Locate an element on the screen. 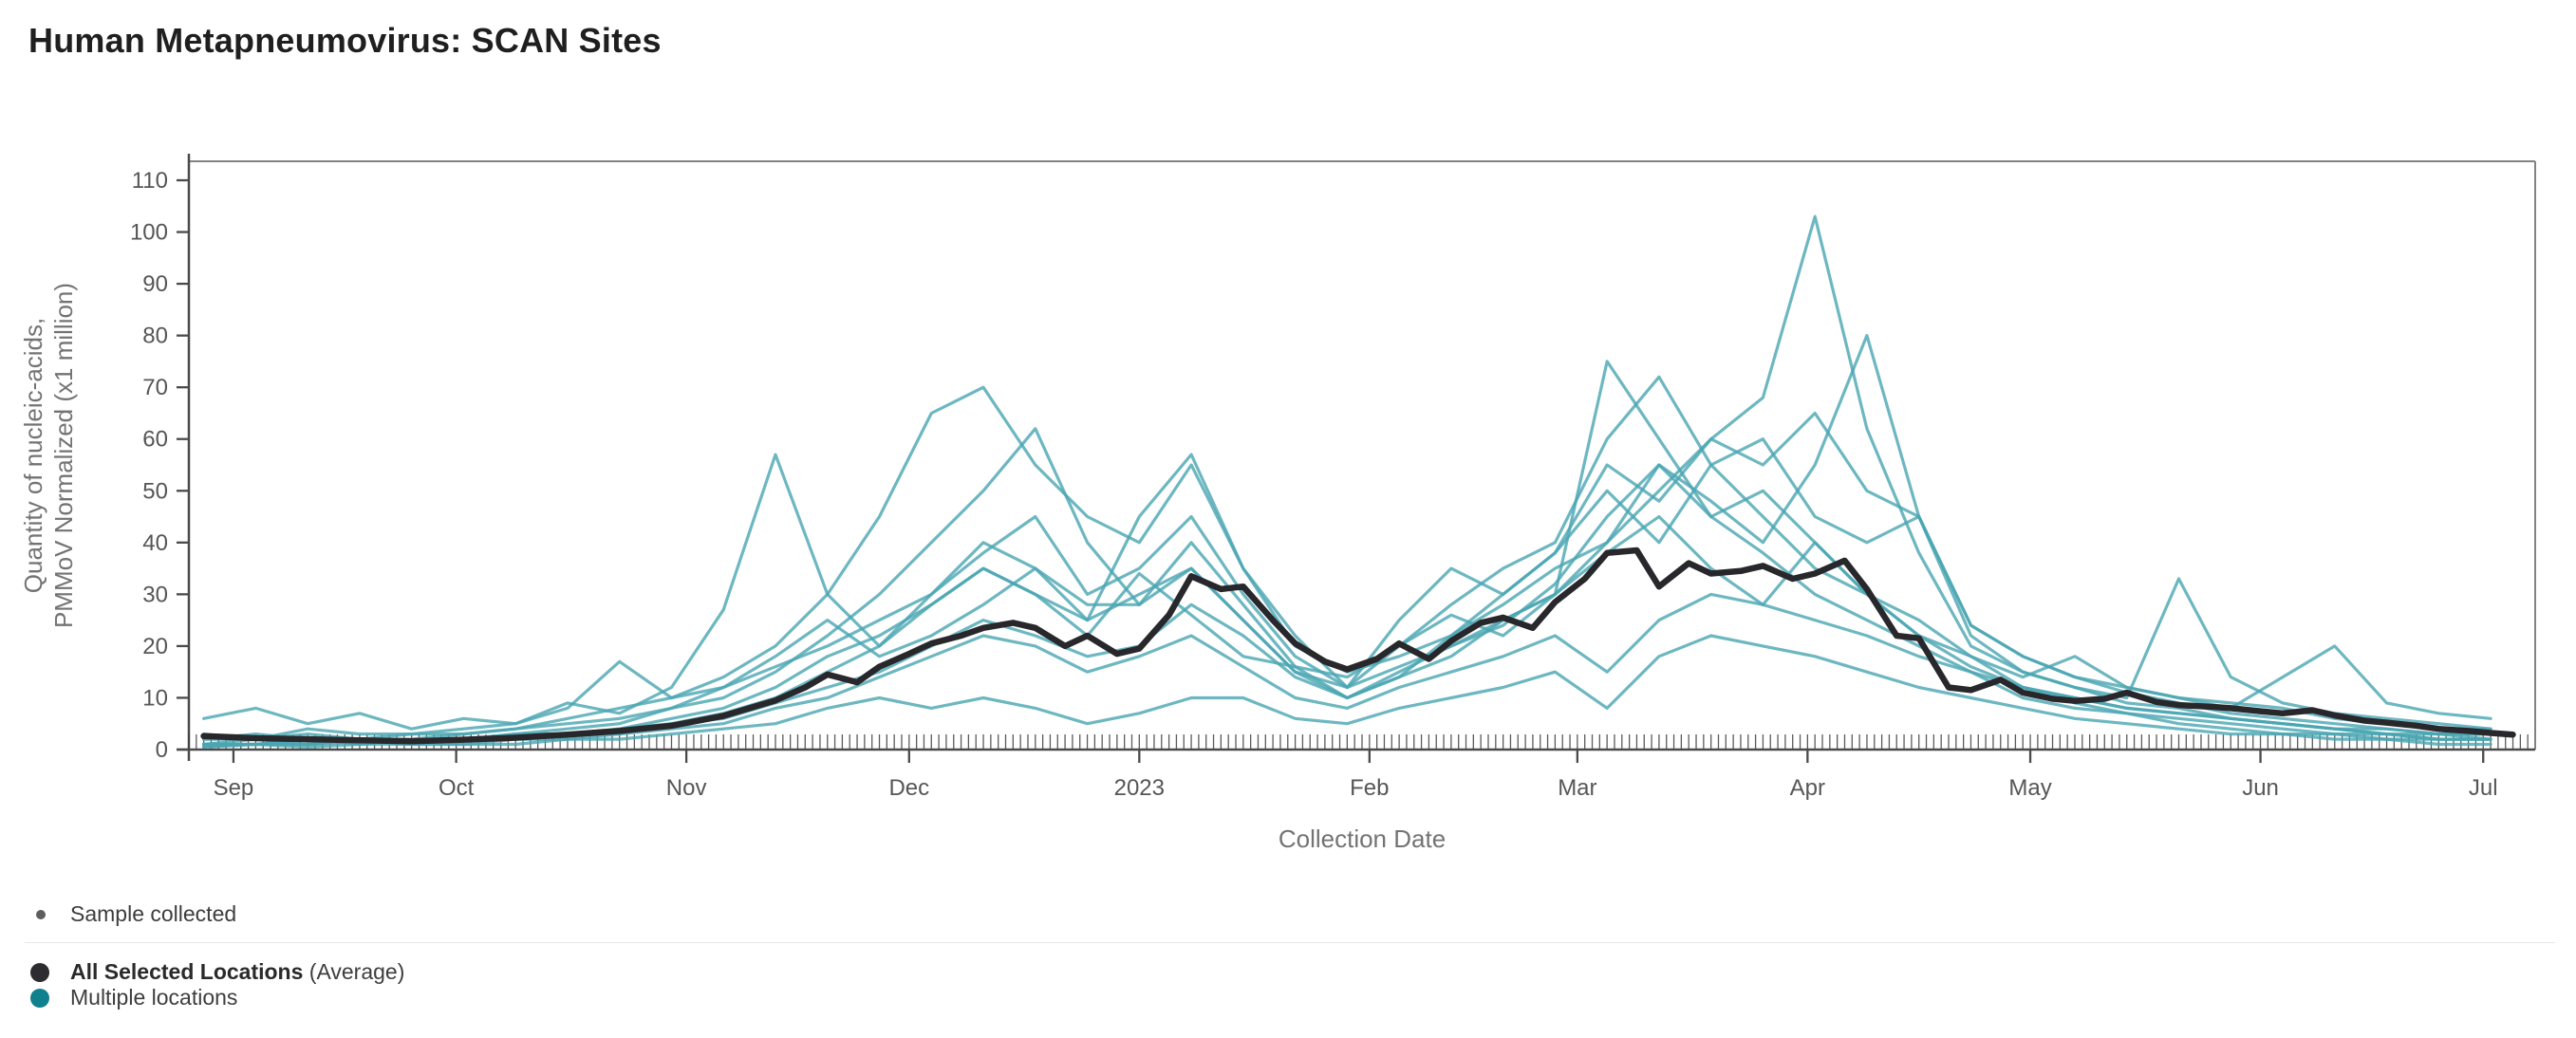  legend-multiple-locations: Multiple locations is located at coordinates (132, 998).